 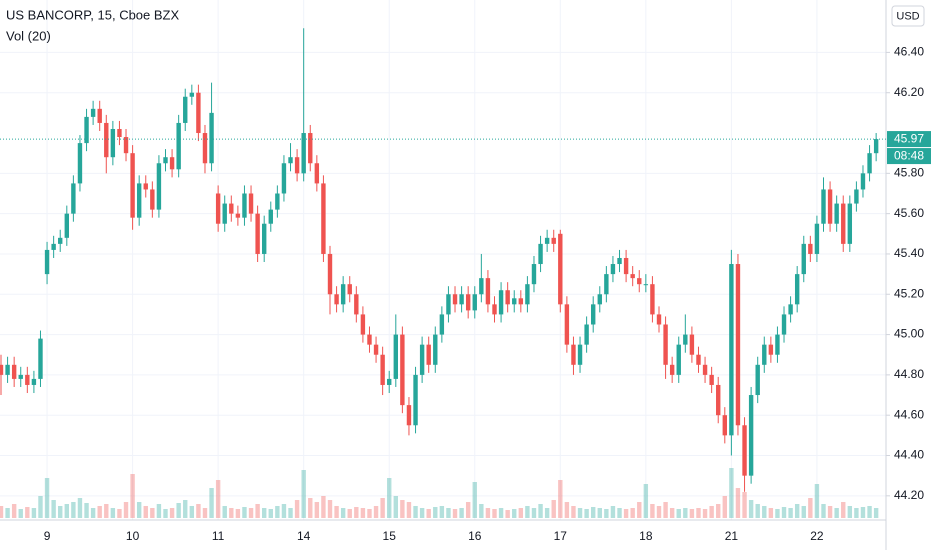 What do you see at coordinates (909, 414) in the screenshot?
I see `y-tick-label: 44.60` at bounding box center [909, 414].